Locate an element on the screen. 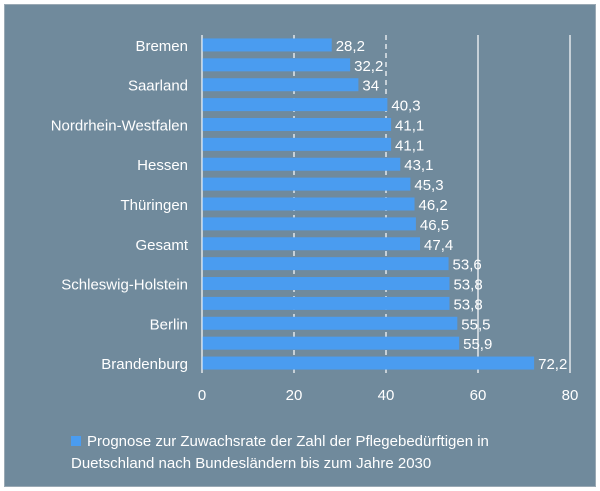  x-tick-label: 80 is located at coordinates (570, 395).